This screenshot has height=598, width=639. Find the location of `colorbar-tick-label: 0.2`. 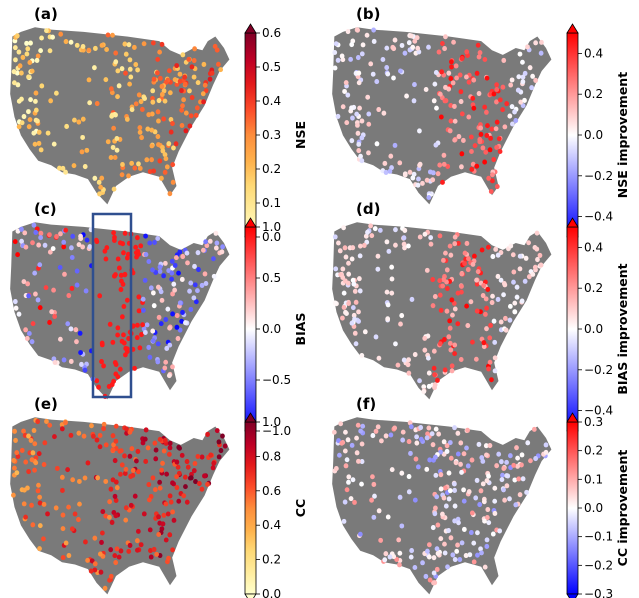

colorbar-tick-label: 0.2 is located at coordinates (593, 288).